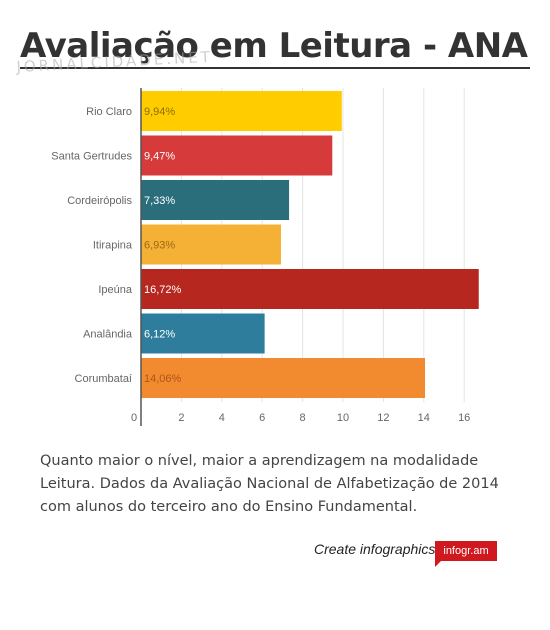  What do you see at coordinates (159, 157) in the screenshot?
I see `data-label: 9,47%` at bounding box center [159, 157].